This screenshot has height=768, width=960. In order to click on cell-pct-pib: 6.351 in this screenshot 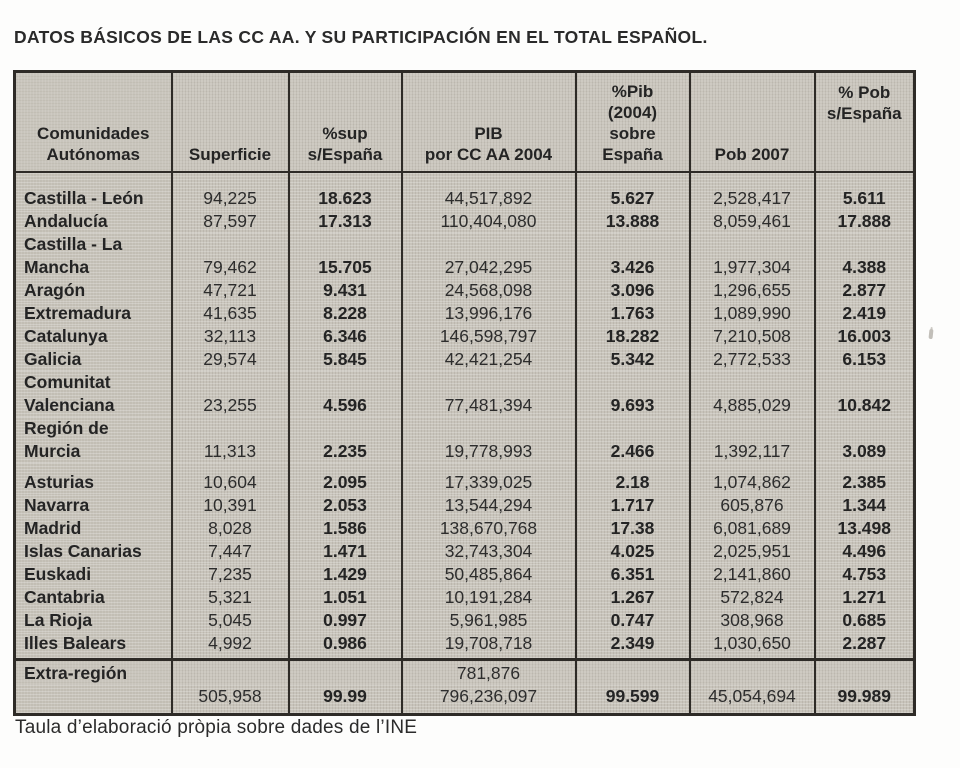, I will do `click(632, 574)`.